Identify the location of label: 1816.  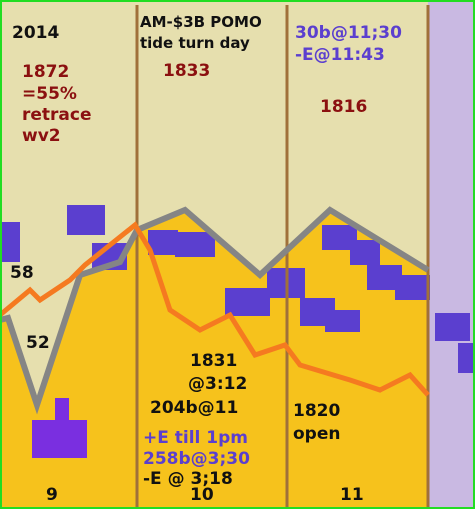
(343, 107).